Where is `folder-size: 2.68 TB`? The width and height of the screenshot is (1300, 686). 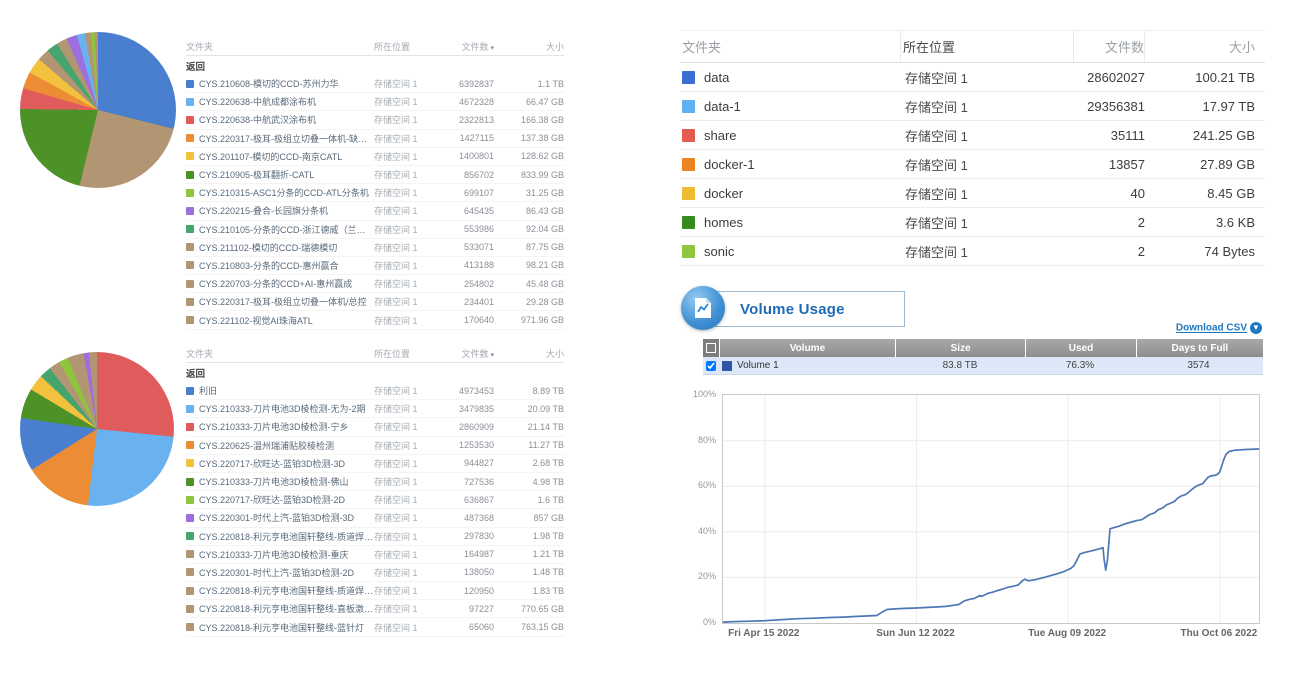
folder-size: 2.68 TB is located at coordinates (548, 463).